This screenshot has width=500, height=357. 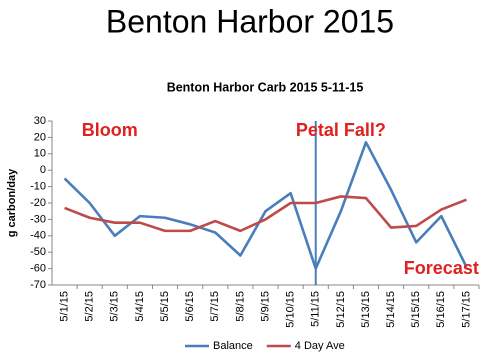 What do you see at coordinates (38, 269) in the screenshot?
I see `y-tick-label: -60` at bounding box center [38, 269].